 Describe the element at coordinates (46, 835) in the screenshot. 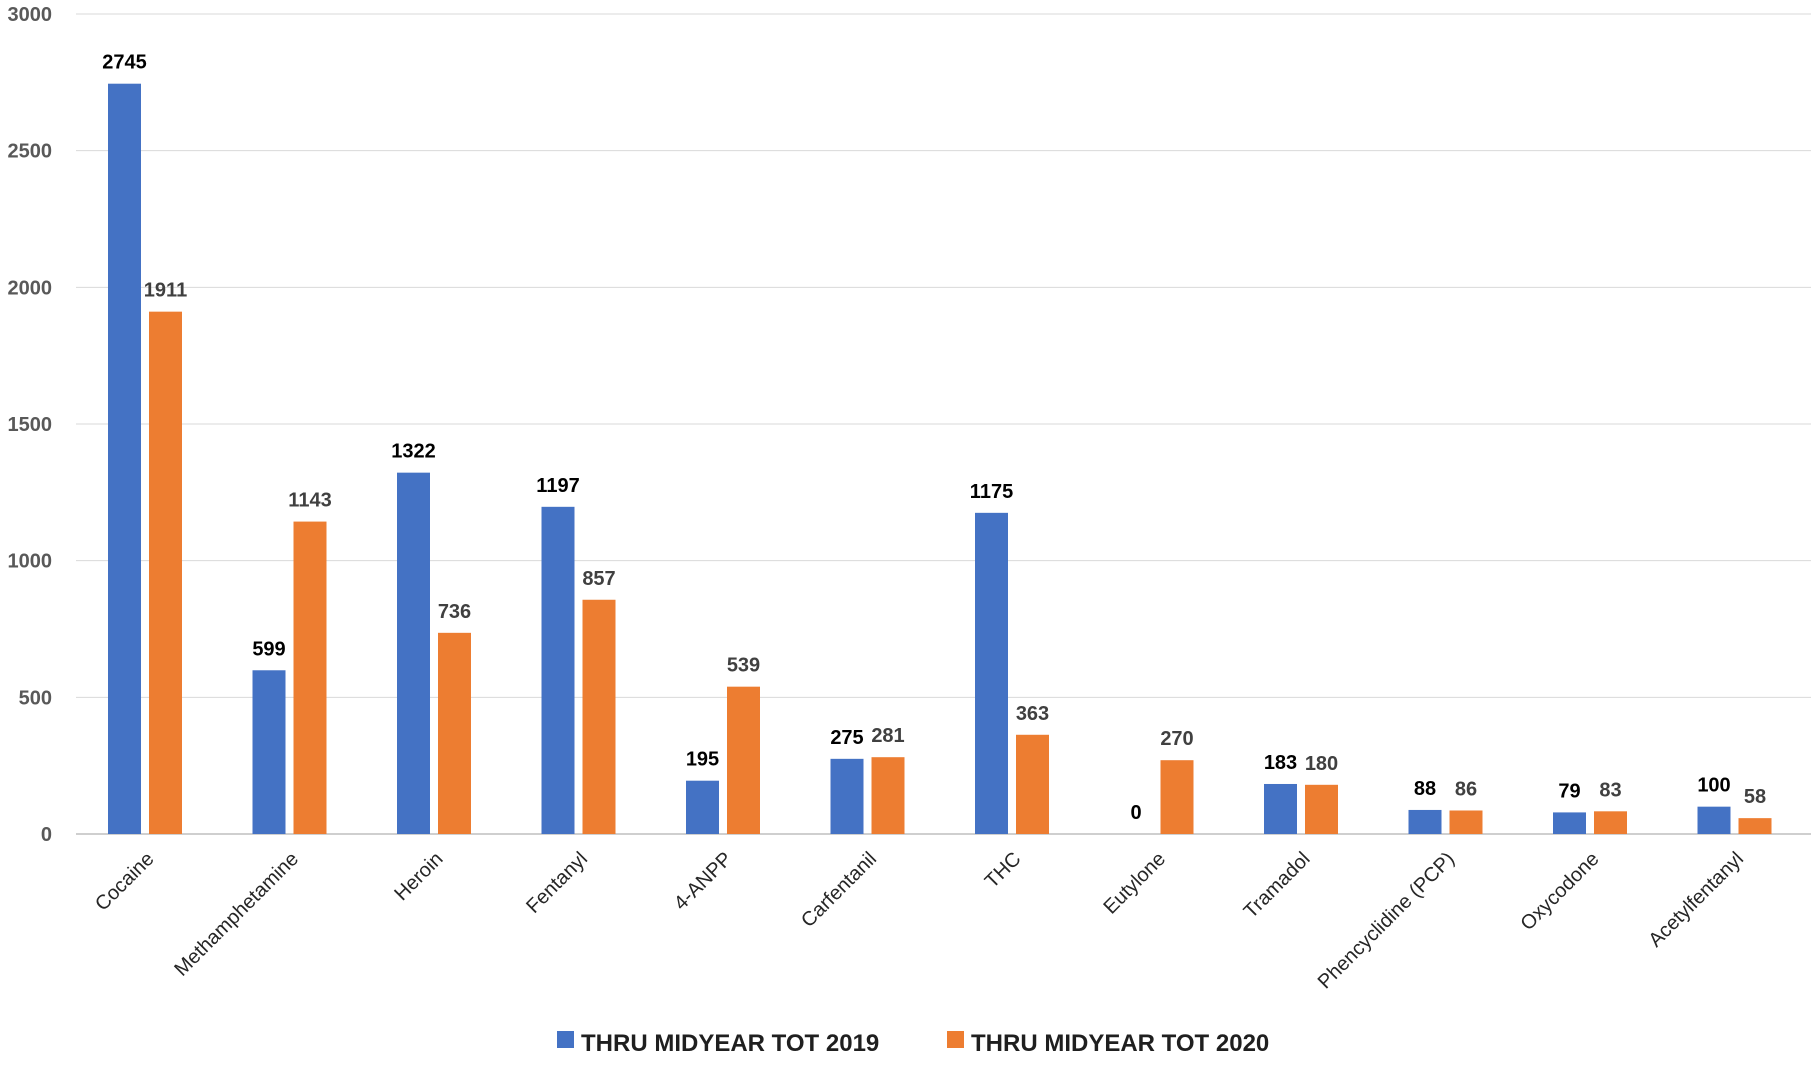

I see `y-tick-label: 0` at that location.